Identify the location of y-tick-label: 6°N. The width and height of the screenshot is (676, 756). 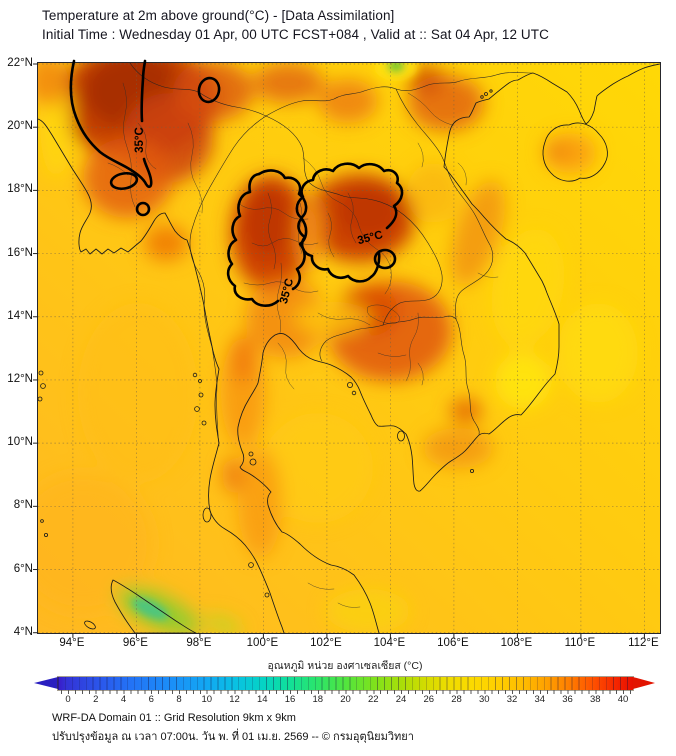
(23, 568).